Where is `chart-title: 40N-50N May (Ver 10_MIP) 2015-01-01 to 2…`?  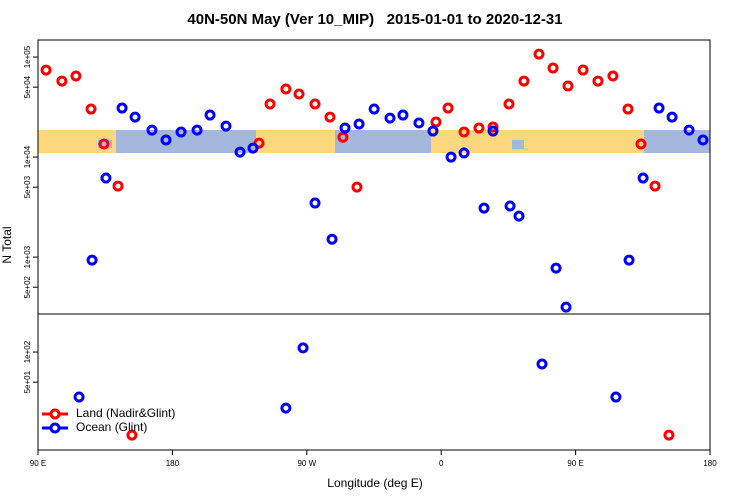 chart-title: 40N-50N May (Ver 10_MIP) 2015-01-01 to 2… is located at coordinates (374, 19).